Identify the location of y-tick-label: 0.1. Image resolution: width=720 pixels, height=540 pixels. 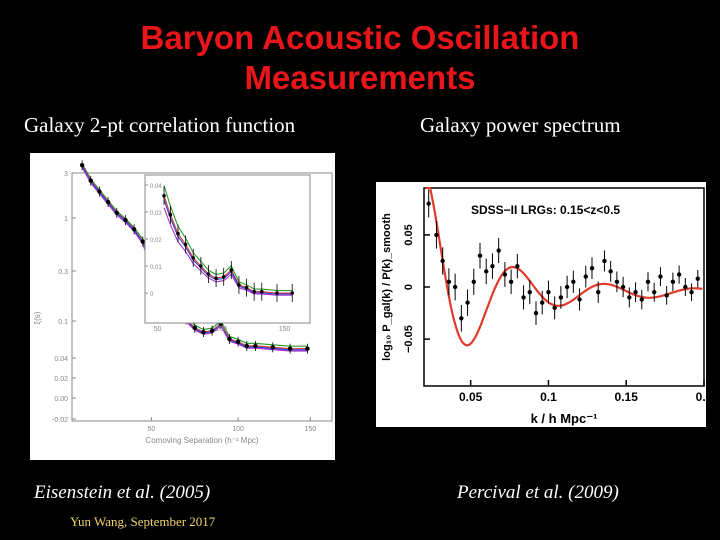
(63, 322).